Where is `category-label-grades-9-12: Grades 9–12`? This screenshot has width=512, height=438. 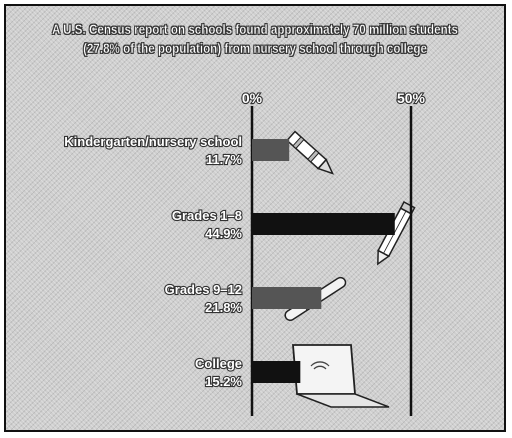 category-label-grades-9-12: Grades 9–12 is located at coordinates (203, 289).